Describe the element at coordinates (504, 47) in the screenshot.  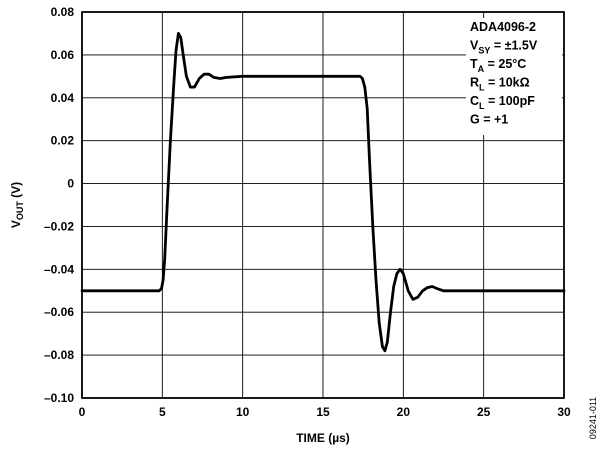
I see `condition-line: VSY = ±1.5V` at that location.